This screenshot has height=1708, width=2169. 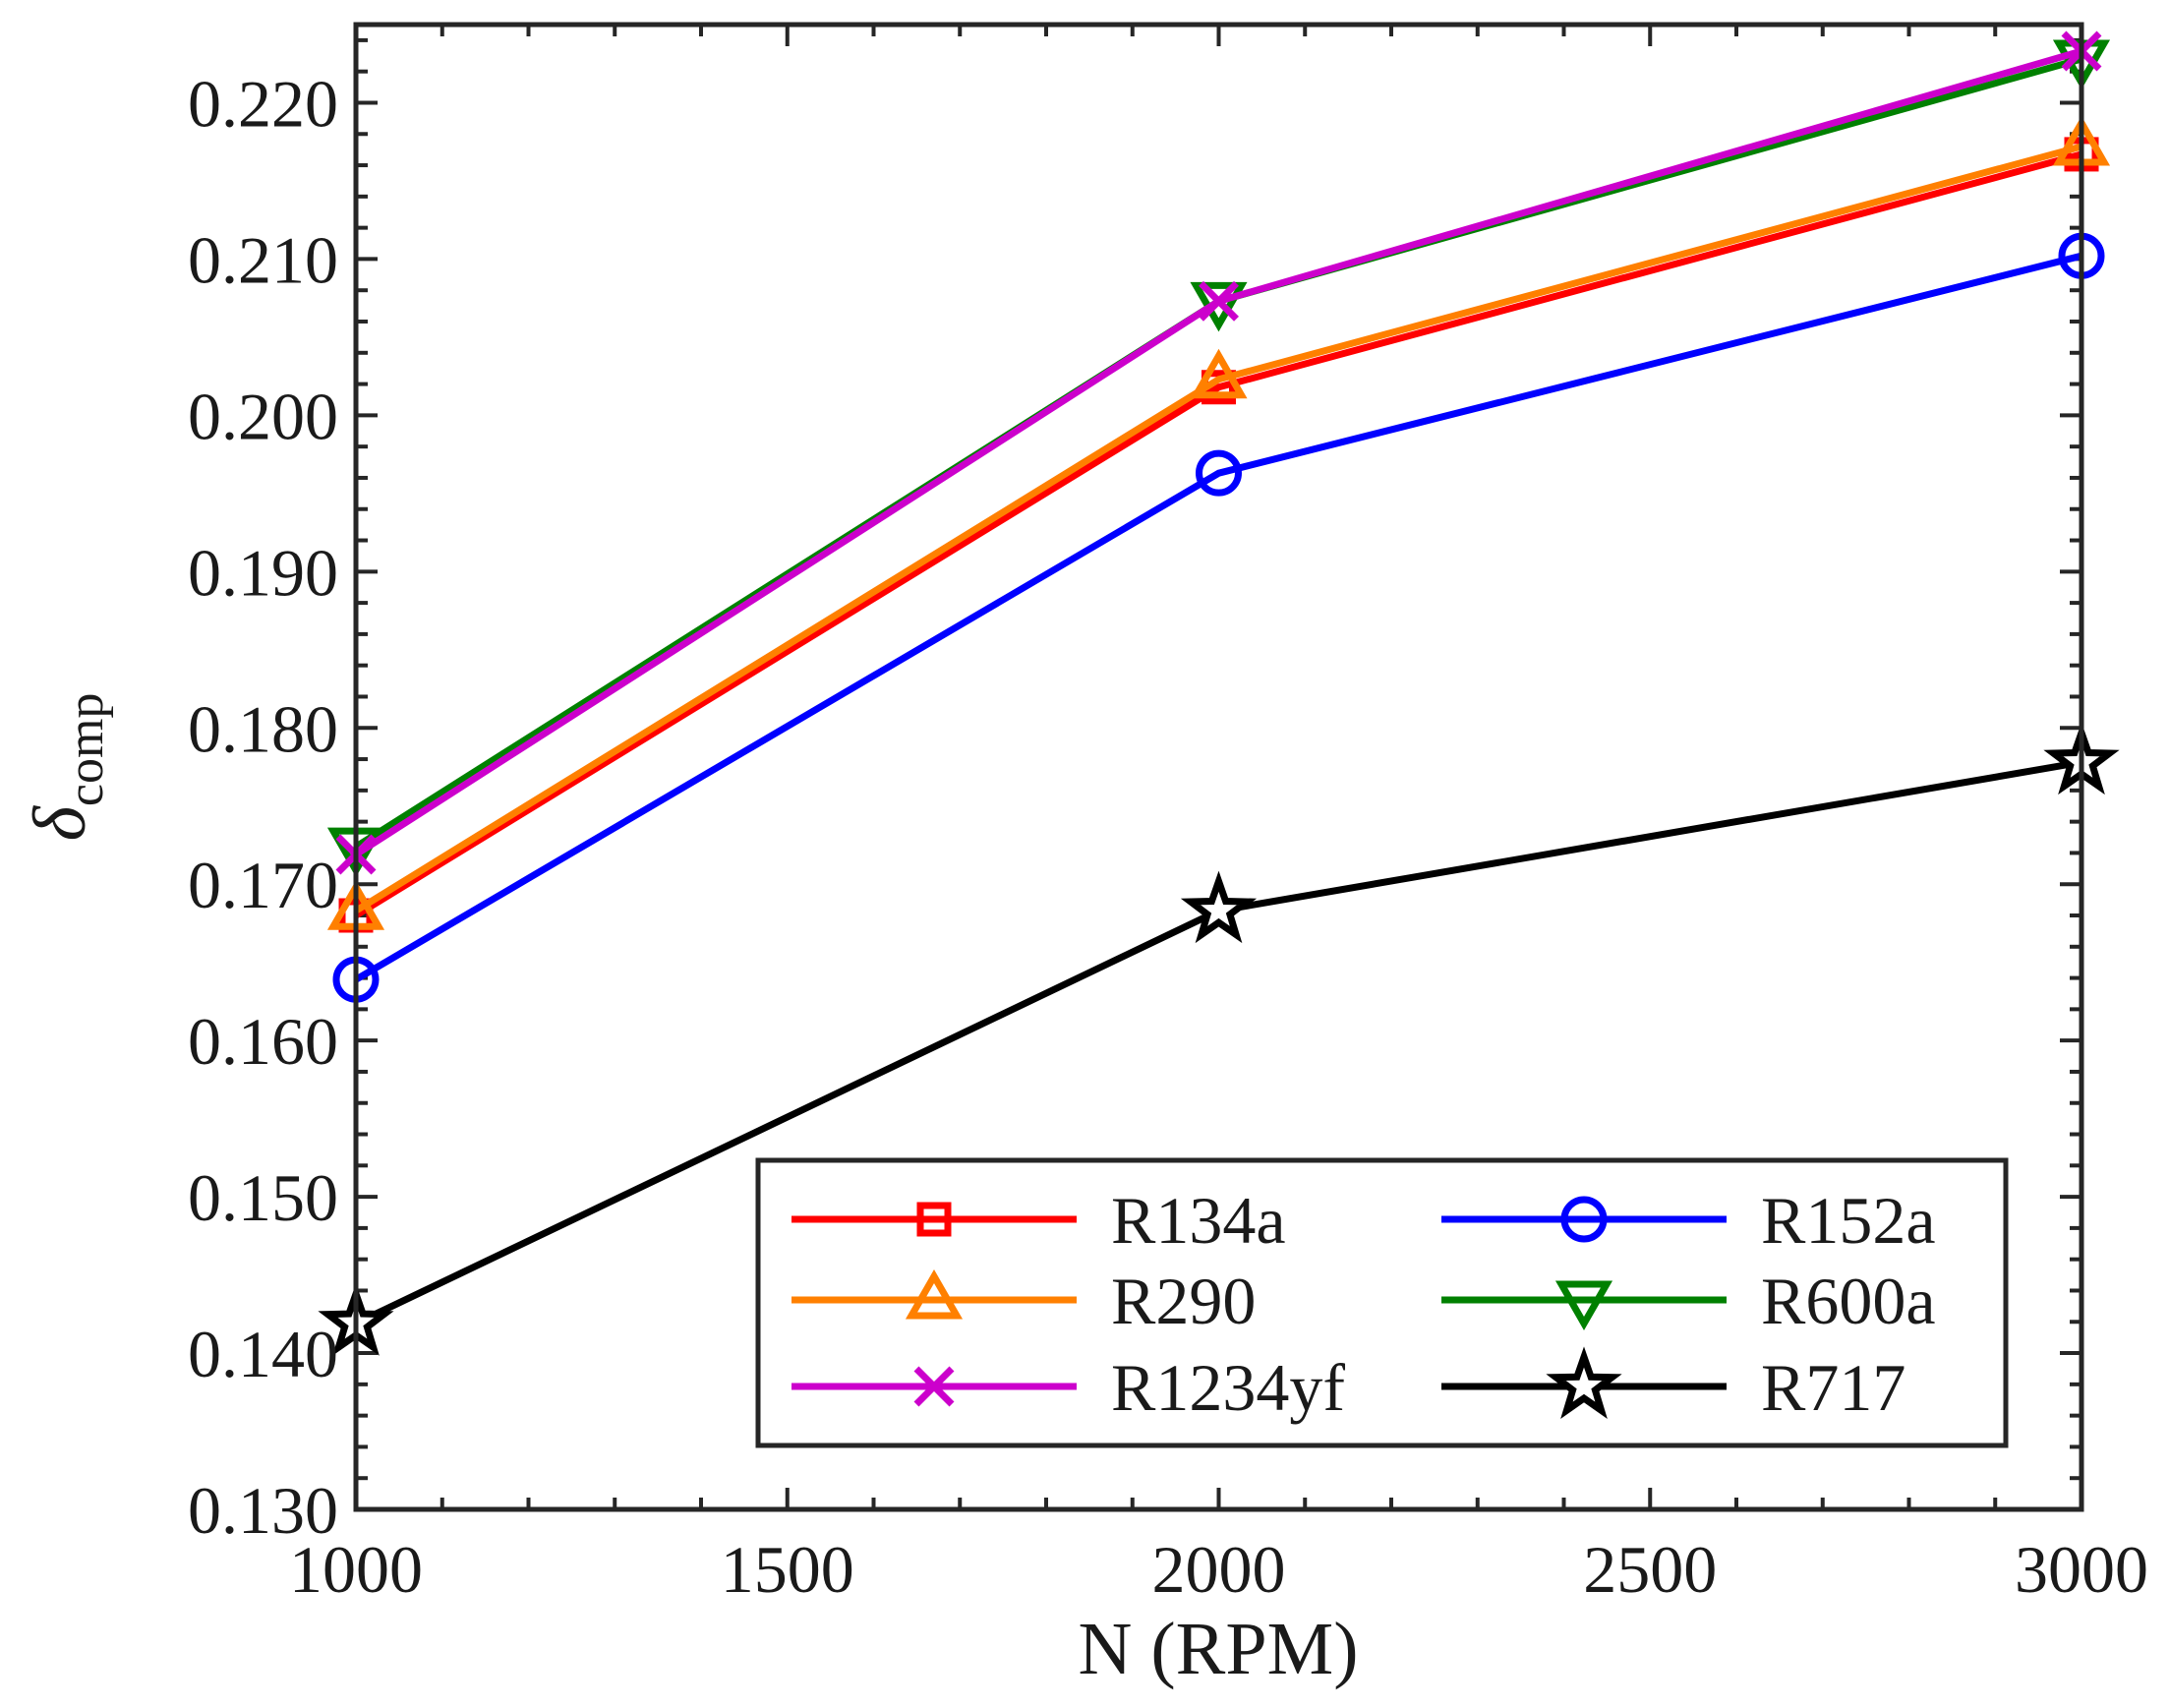 What do you see at coordinates (263, 259) in the screenshot?
I see `y-tick-label: 0.210` at bounding box center [263, 259].